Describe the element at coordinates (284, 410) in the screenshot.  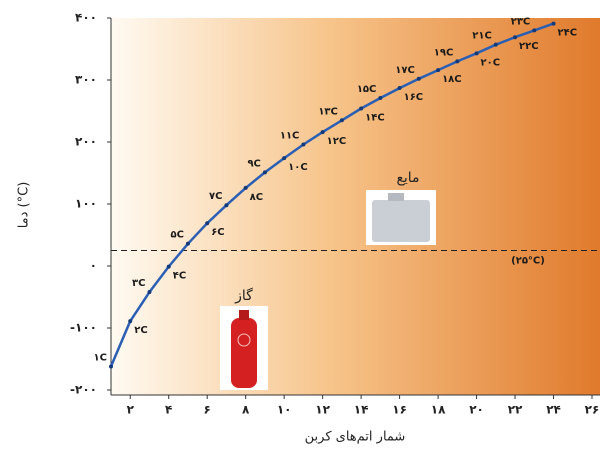
I see `x-tick-label: ۱۰` at that location.